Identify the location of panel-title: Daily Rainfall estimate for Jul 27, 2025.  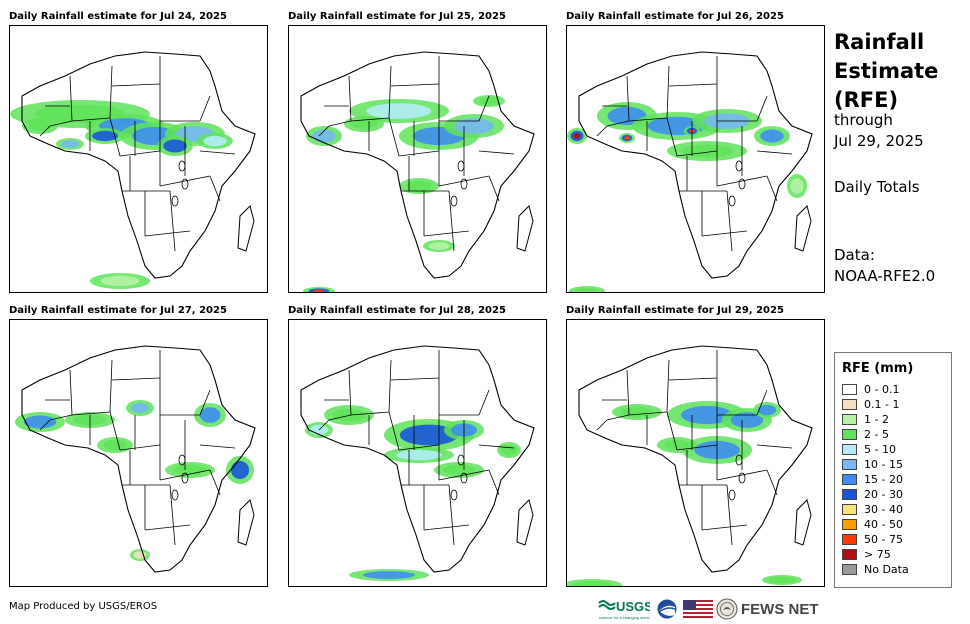
(118, 310).